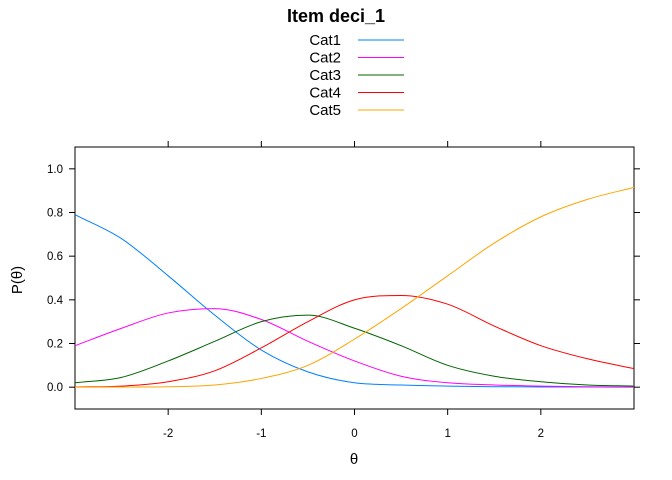 Image resolution: width=672 pixels, height=480 pixels. I want to click on legend-label: Cat2, so click(325, 58).